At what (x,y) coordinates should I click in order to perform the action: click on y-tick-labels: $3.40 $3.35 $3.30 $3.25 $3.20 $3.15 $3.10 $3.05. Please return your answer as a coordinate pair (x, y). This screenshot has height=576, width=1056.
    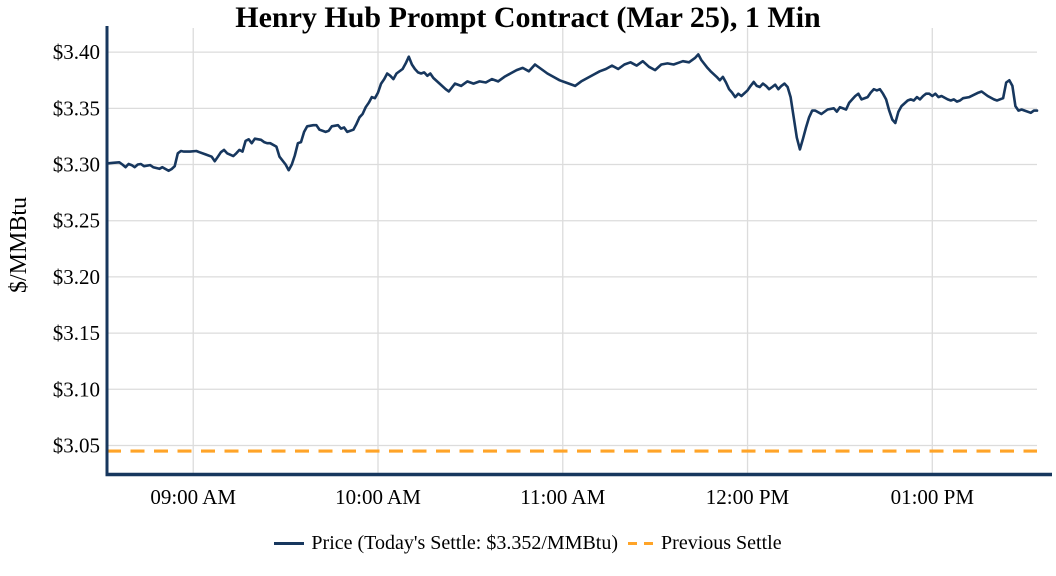
    Looking at the image, I should click on (76, 248).